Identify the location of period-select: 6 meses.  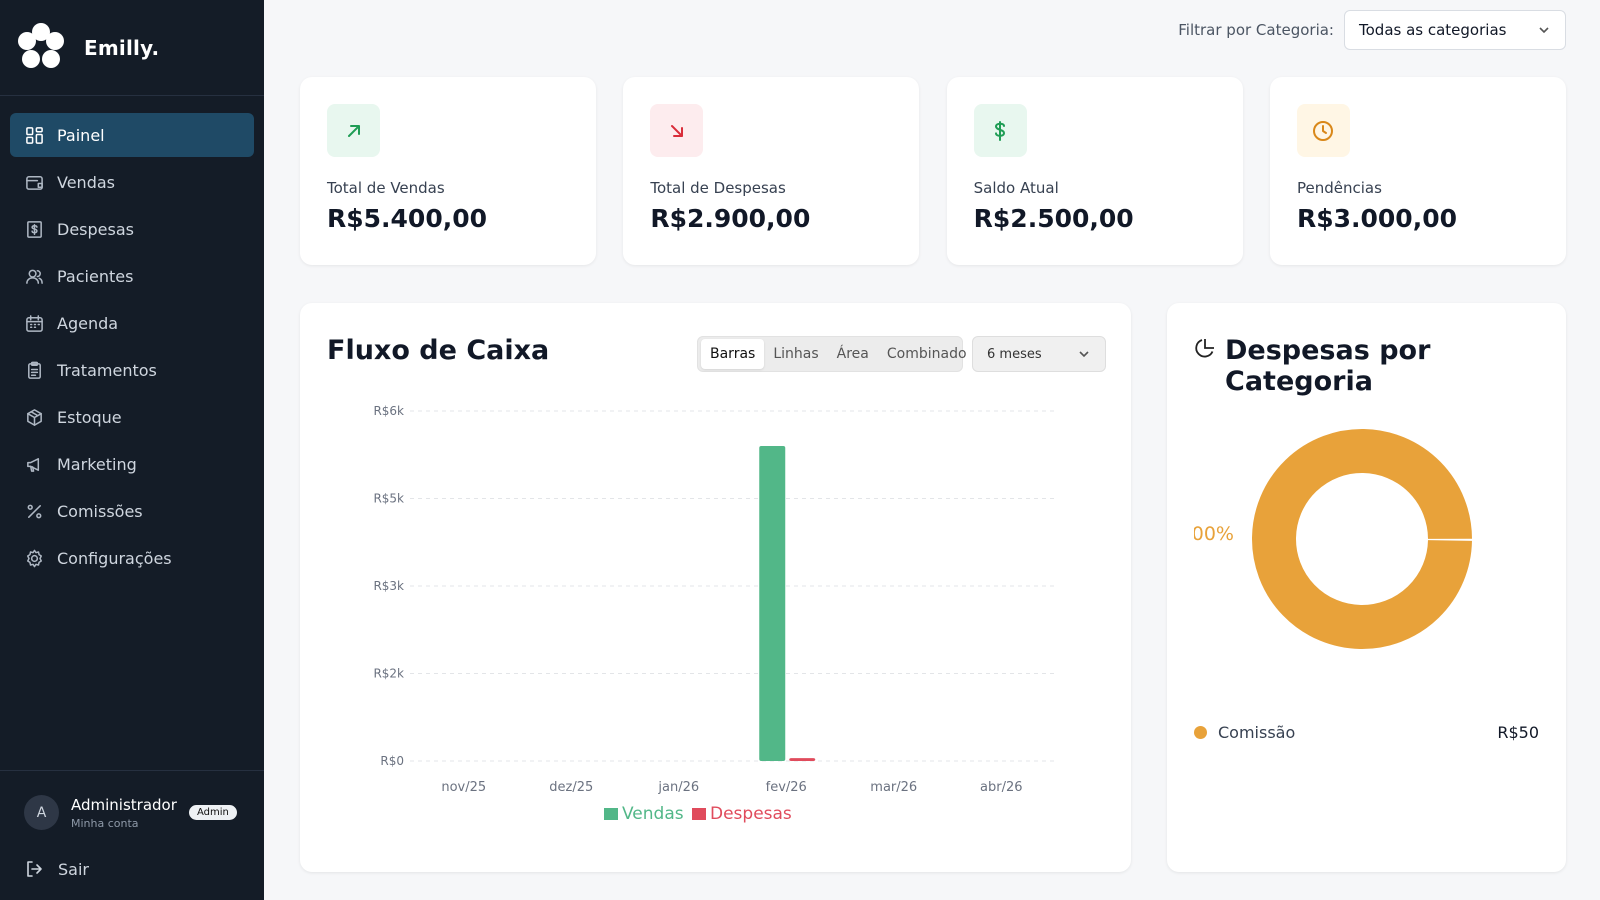
(1039, 354).